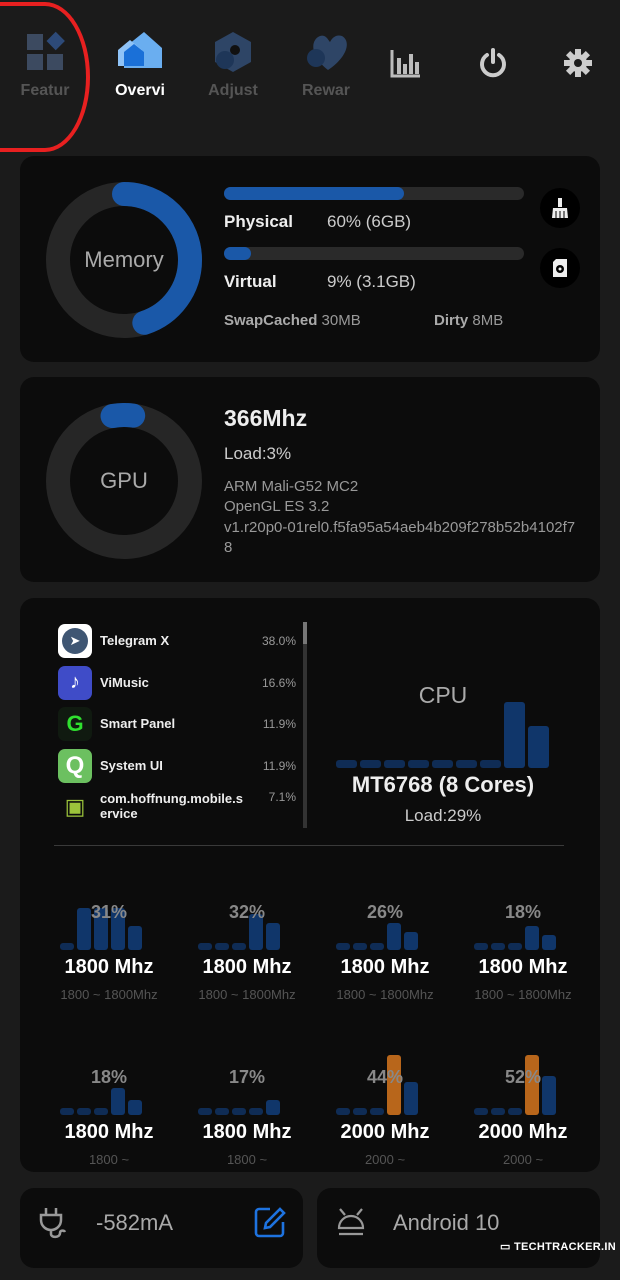  Describe the element at coordinates (451, 320) in the screenshot. I see `dirty-label: Dirty` at that location.